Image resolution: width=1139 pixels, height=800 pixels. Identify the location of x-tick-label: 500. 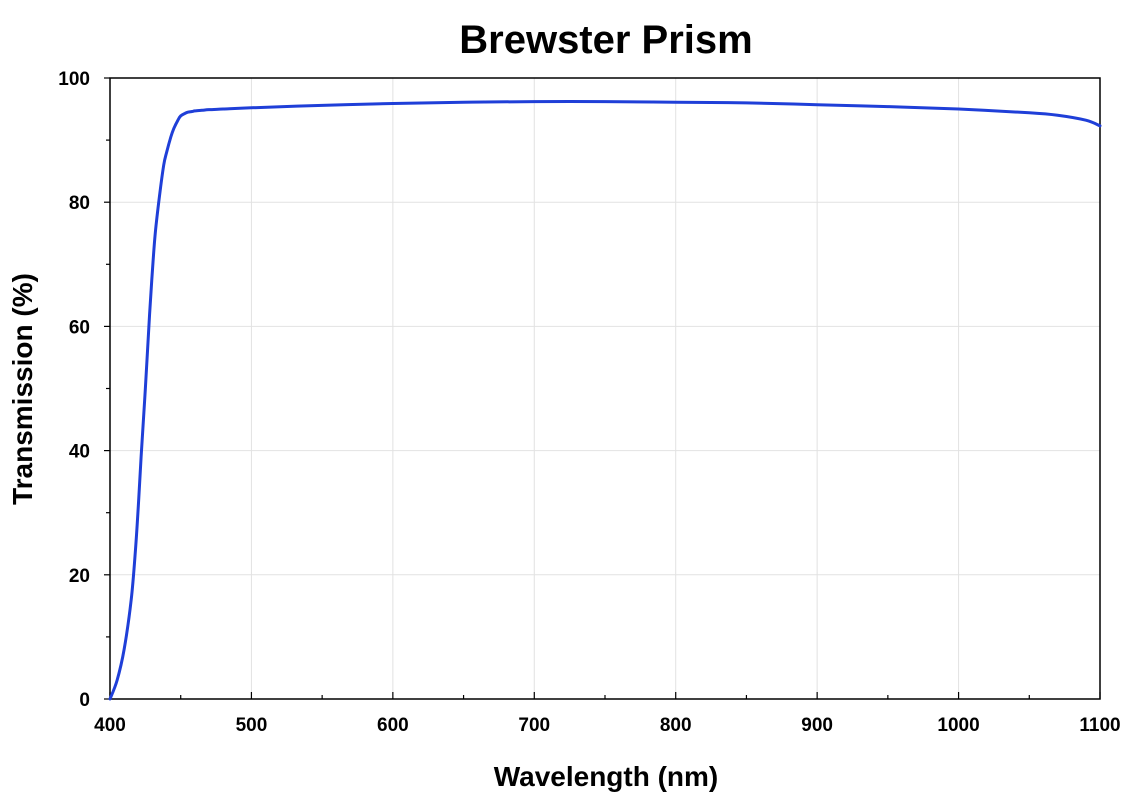
(252, 725).